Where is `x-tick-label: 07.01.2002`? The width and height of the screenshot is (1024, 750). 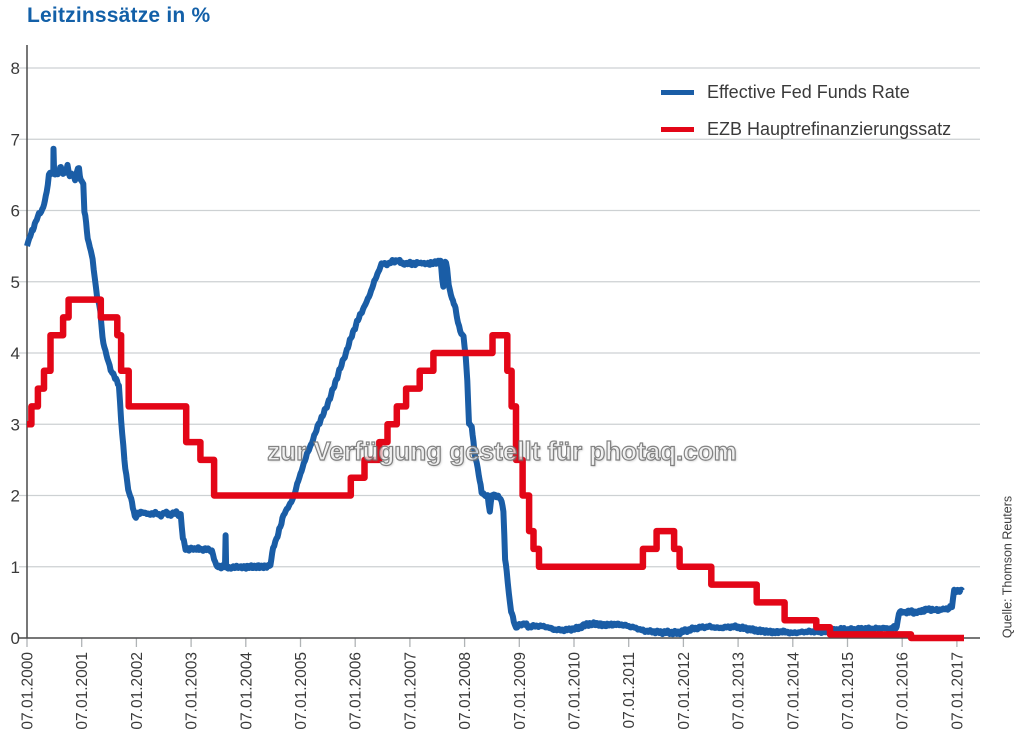 x-tick-label: 07.01.2002 is located at coordinates (137, 691).